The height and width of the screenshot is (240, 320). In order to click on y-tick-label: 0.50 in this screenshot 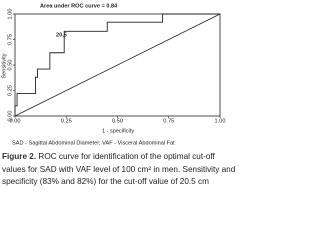, I will do `click(10, 65)`.